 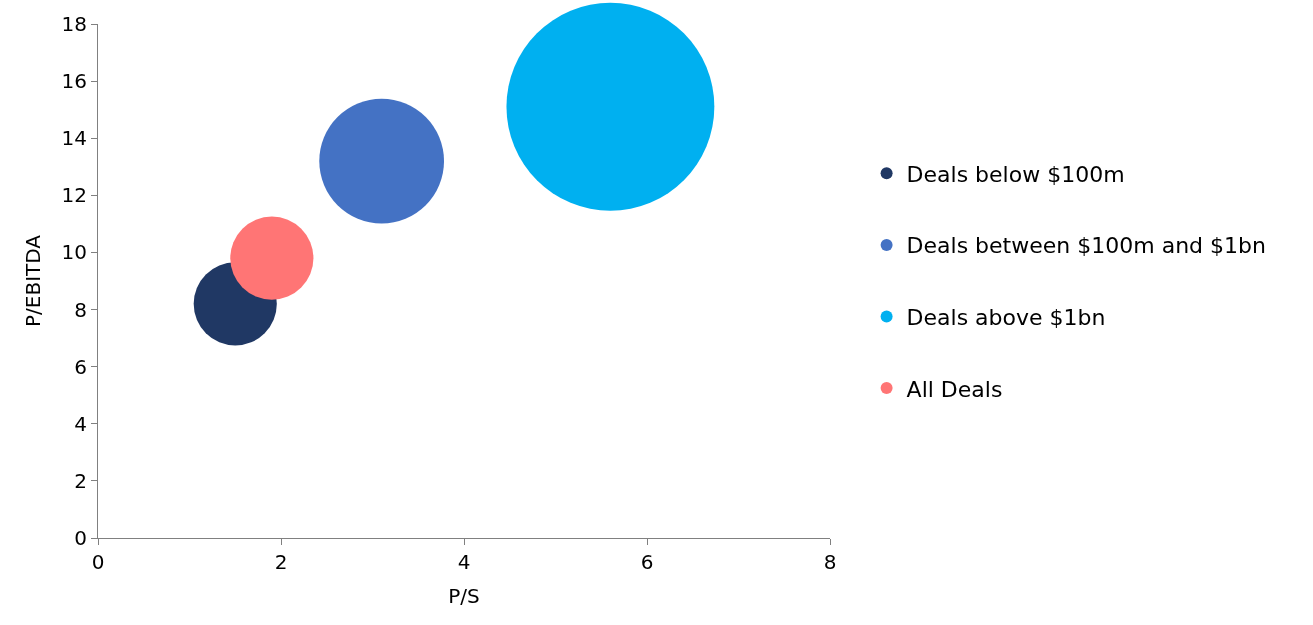 What do you see at coordinates (80, 366) in the screenshot?
I see `y-tick-label: 6` at bounding box center [80, 366].